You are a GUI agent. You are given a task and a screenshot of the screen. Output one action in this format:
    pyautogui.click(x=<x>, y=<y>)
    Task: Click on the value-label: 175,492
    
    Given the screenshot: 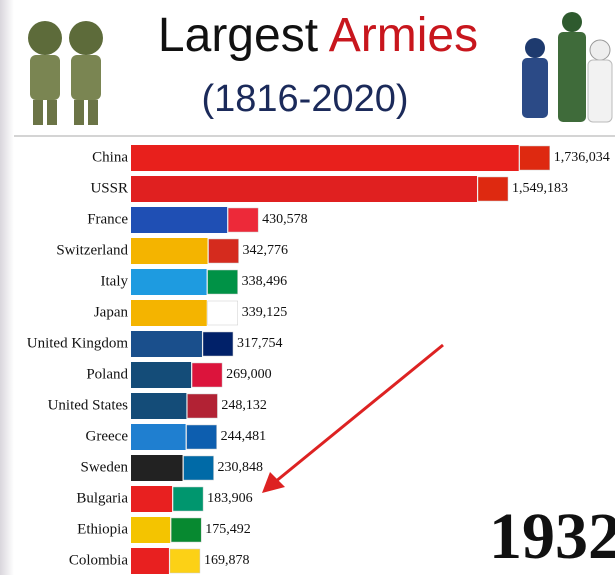 What is the action you would take?
    pyautogui.click(x=228, y=529)
    